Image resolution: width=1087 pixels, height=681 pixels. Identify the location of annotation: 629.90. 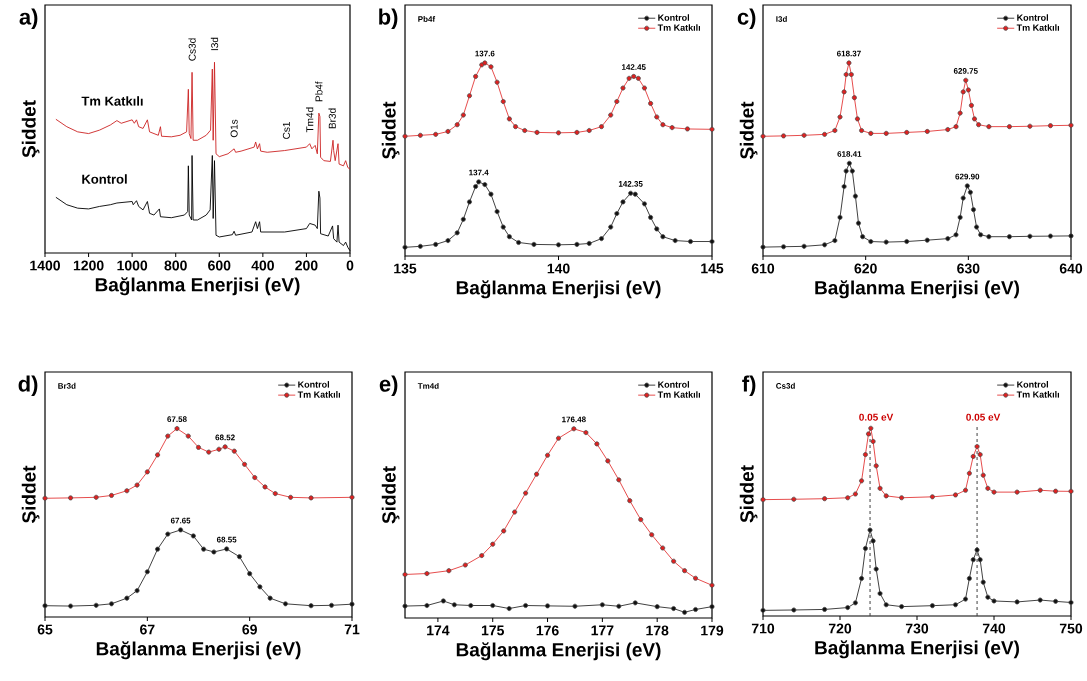
(967, 176).